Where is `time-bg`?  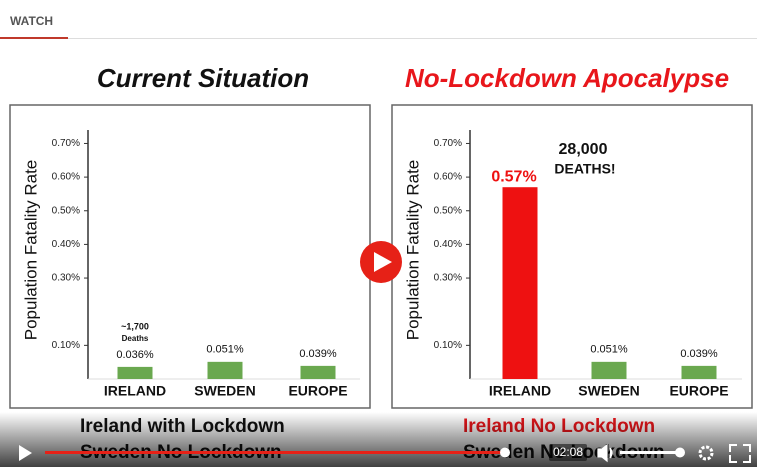
time-bg is located at coordinates (568, 452).